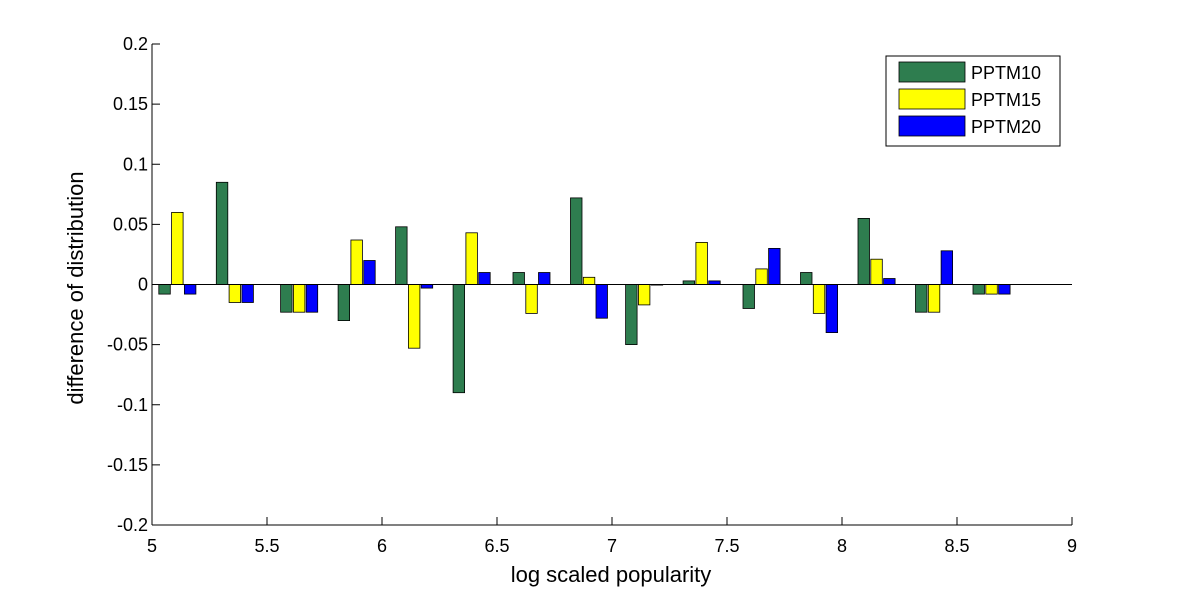 This screenshot has height=591, width=1183. What do you see at coordinates (1006, 100) in the screenshot?
I see `legend-label-pptm15: PPTM15` at bounding box center [1006, 100].